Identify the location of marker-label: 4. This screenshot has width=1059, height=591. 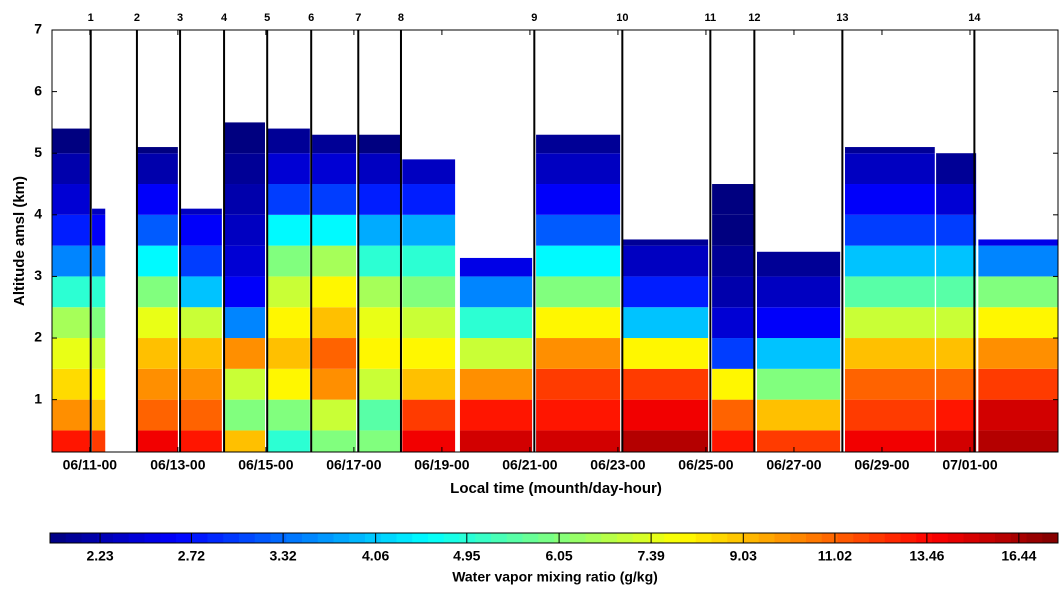
(224, 18).